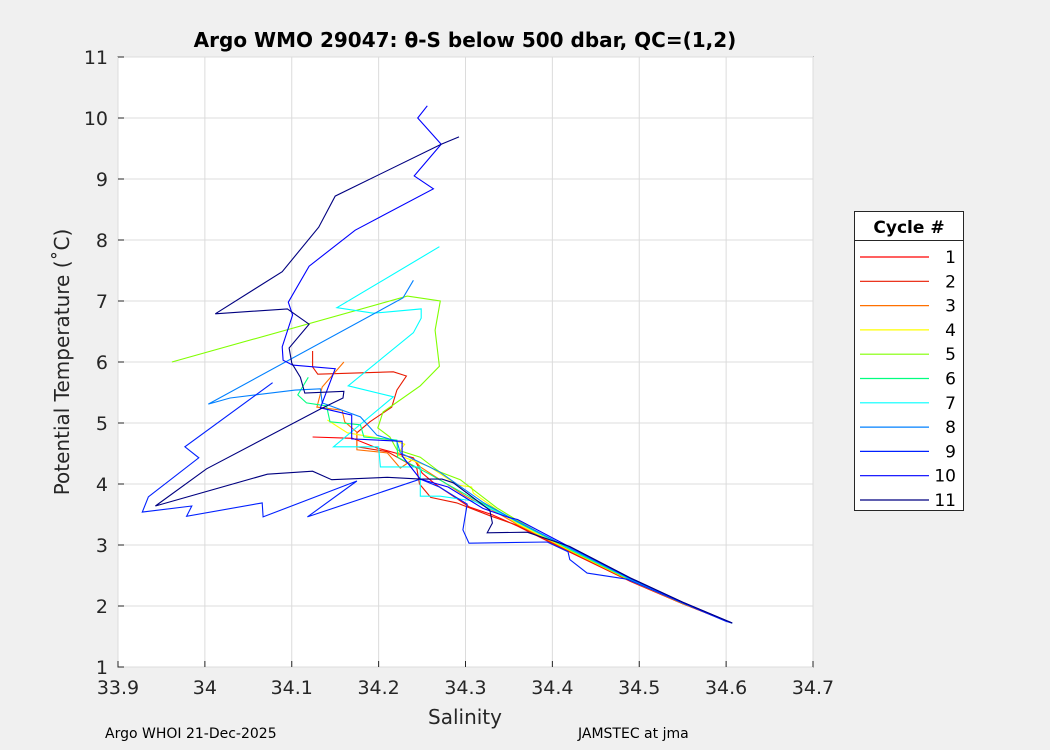 The image size is (1050, 750). What do you see at coordinates (950, 282) in the screenshot?
I see `legend-label: 2` at bounding box center [950, 282].